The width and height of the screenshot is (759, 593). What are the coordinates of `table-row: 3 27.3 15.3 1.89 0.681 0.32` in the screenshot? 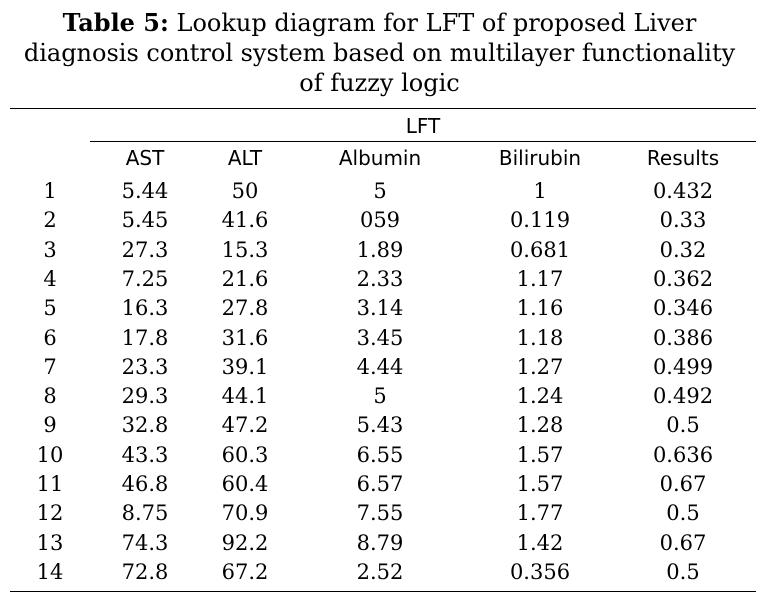 It's located at (383, 250).